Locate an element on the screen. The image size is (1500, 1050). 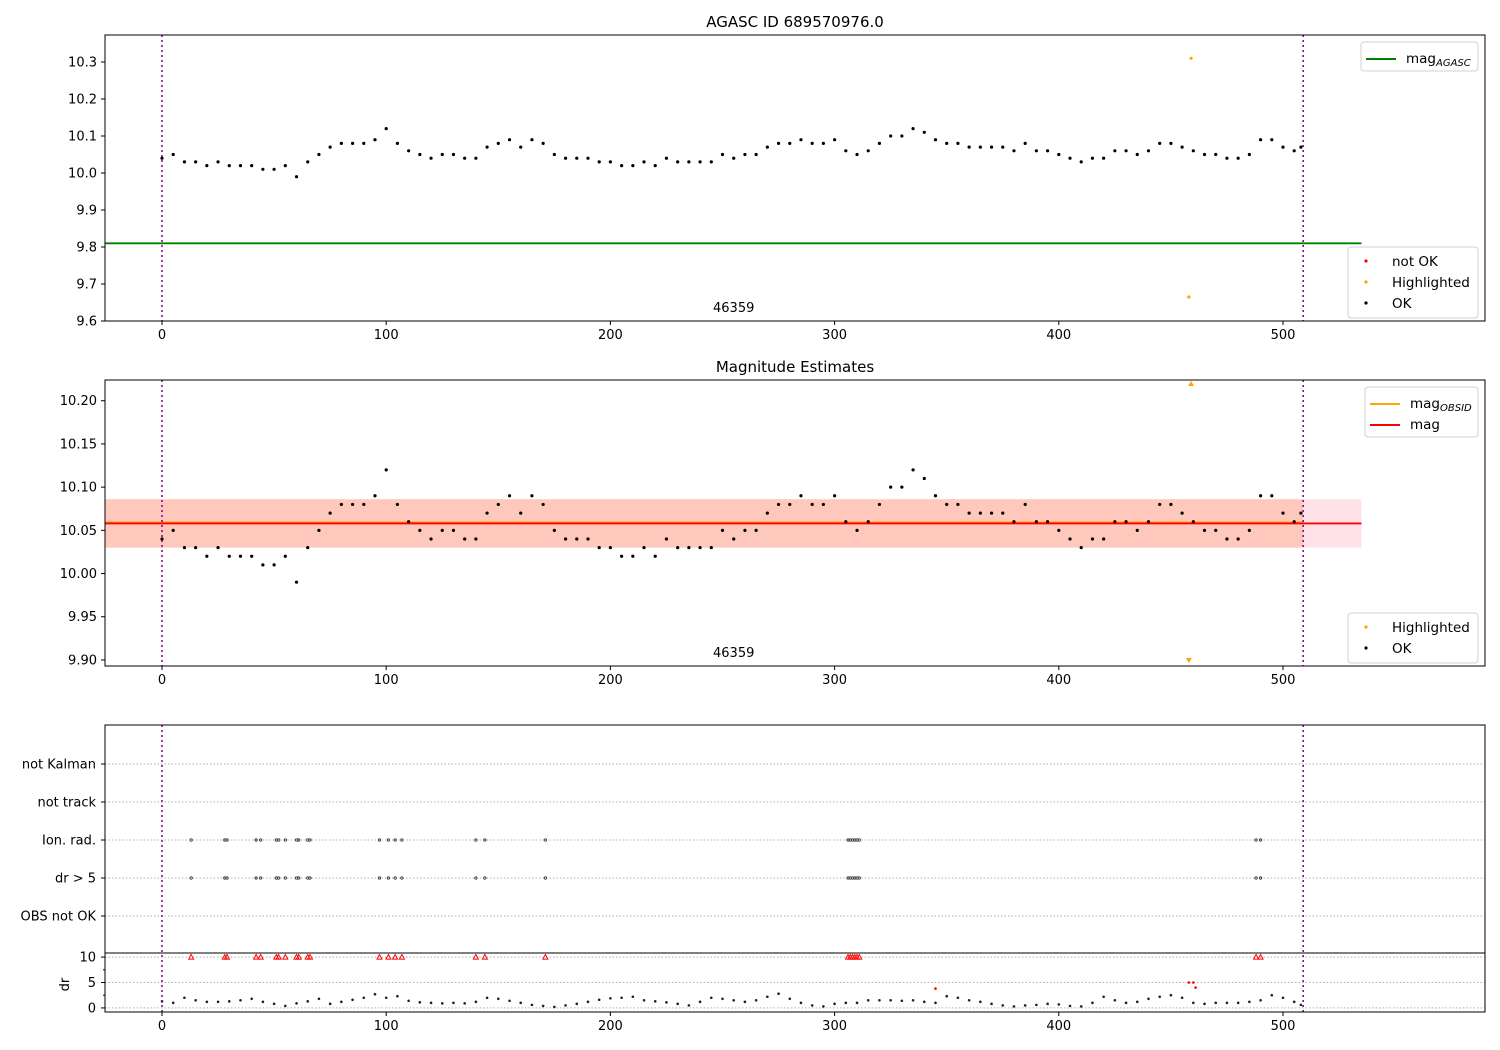
dr-not-ok-point is located at coordinates (1189, 982).